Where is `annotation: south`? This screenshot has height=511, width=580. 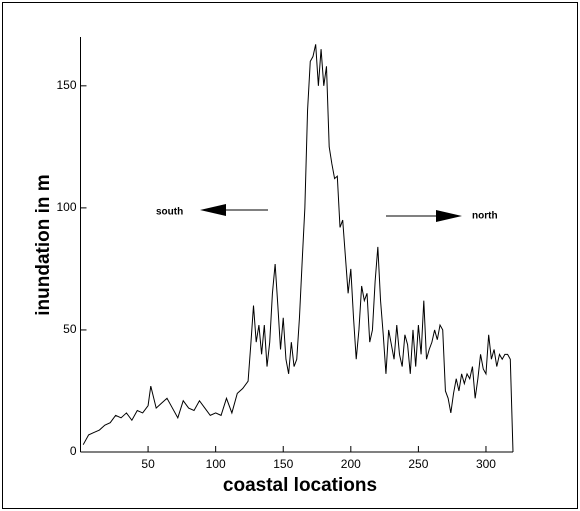
annotation: south is located at coordinates (169, 212).